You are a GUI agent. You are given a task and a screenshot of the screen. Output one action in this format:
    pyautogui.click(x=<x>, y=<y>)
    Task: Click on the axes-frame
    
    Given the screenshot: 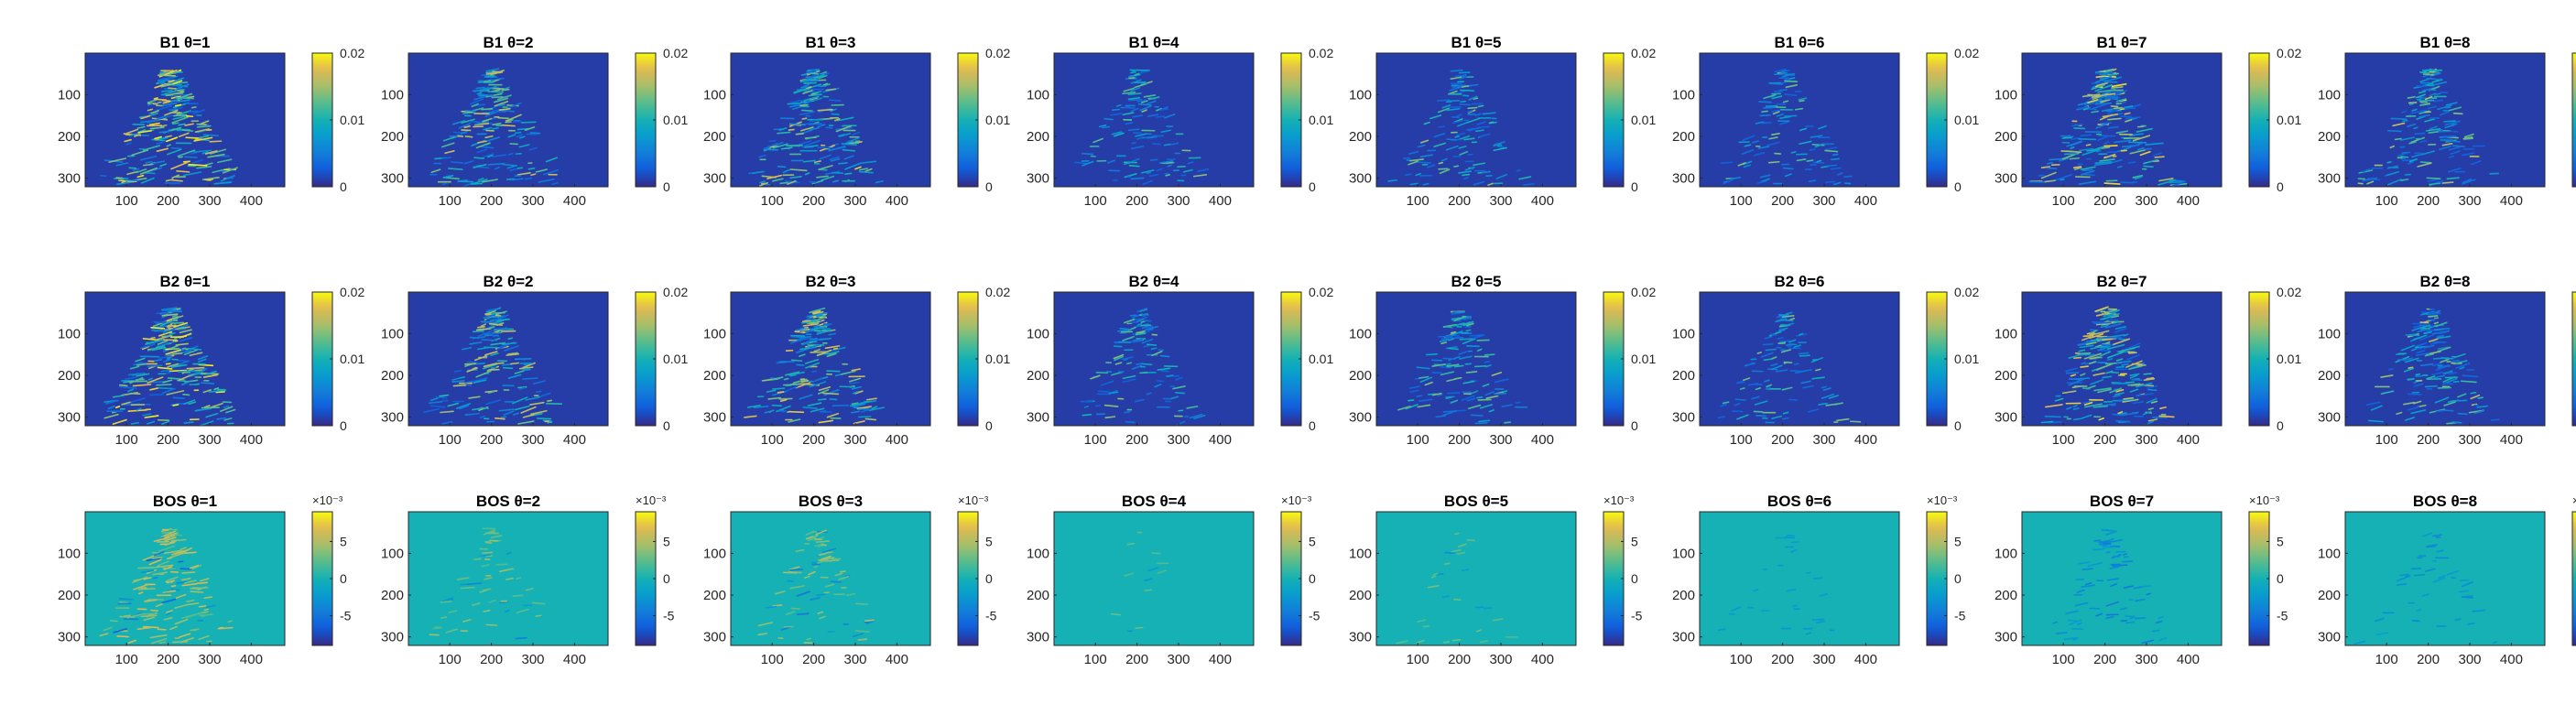 What is the action you would take?
    pyautogui.click(x=2445, y=578)
    